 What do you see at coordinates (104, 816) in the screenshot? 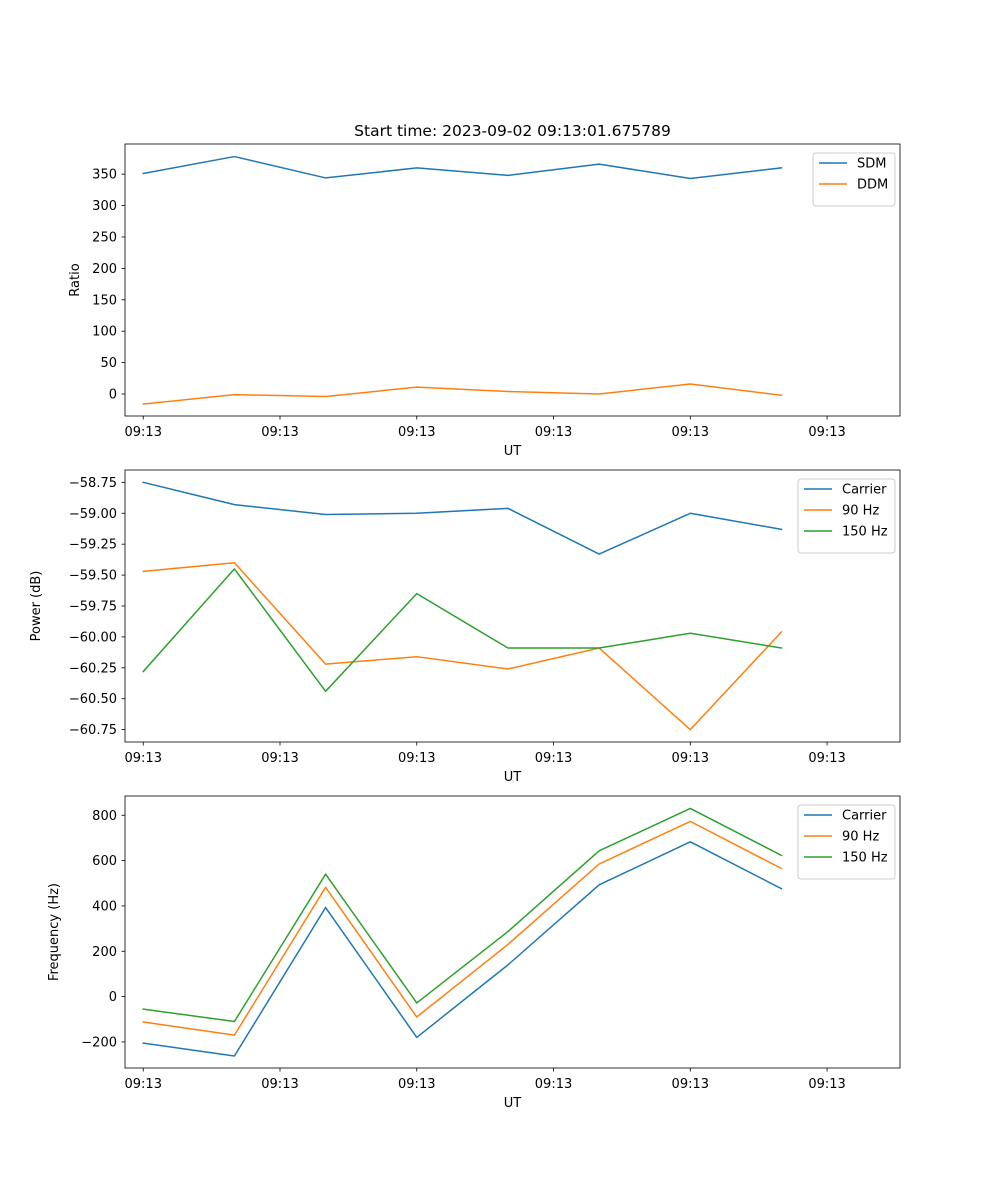
I see `y-tick-label: 800` at bounding box center [104, 816].